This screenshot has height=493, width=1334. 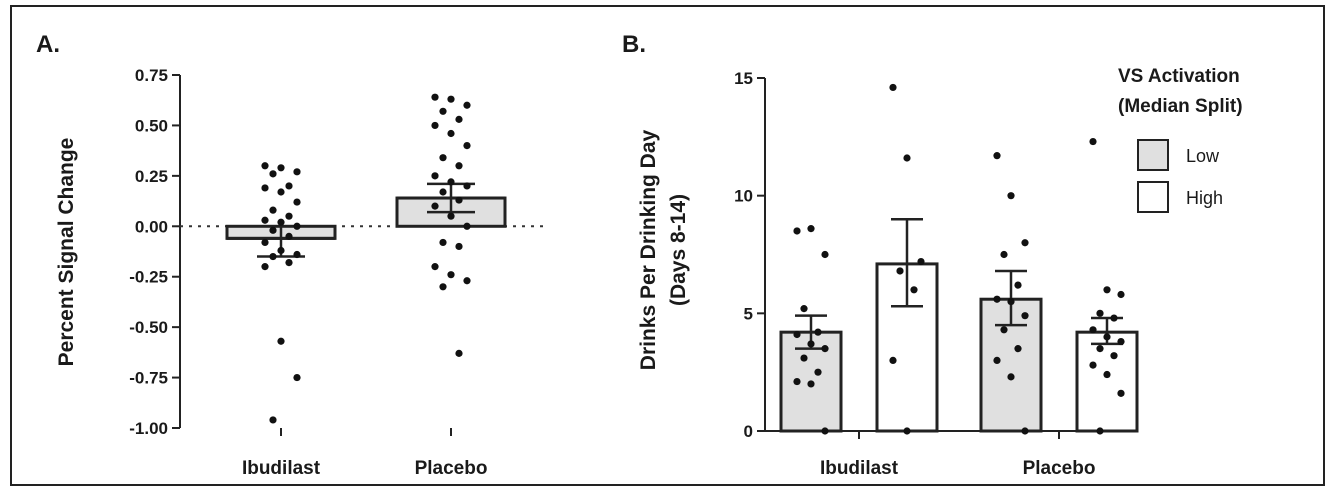 What do you see at coordinates (1153, 155) in the screenshot?
I see `legend-swatch-low` at bounding box center [1153, 155].